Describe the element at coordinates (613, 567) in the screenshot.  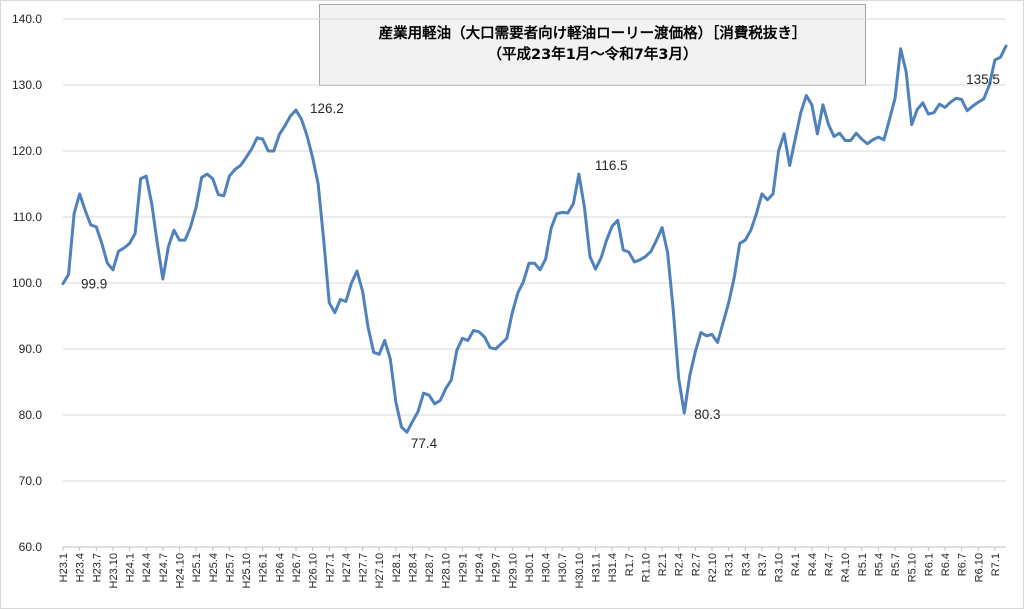
I see `x-tick-label: H31.4` at that location.